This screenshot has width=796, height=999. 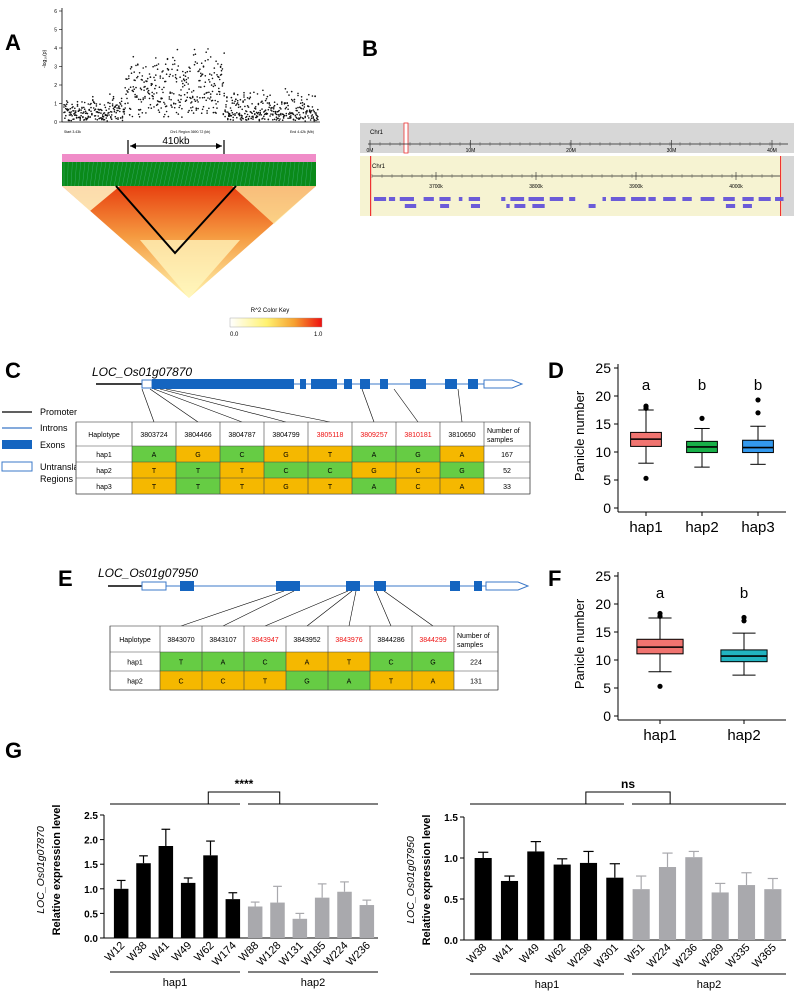 I want to click on legend-utr-label-2: Regions, so click(x=57, y=479).